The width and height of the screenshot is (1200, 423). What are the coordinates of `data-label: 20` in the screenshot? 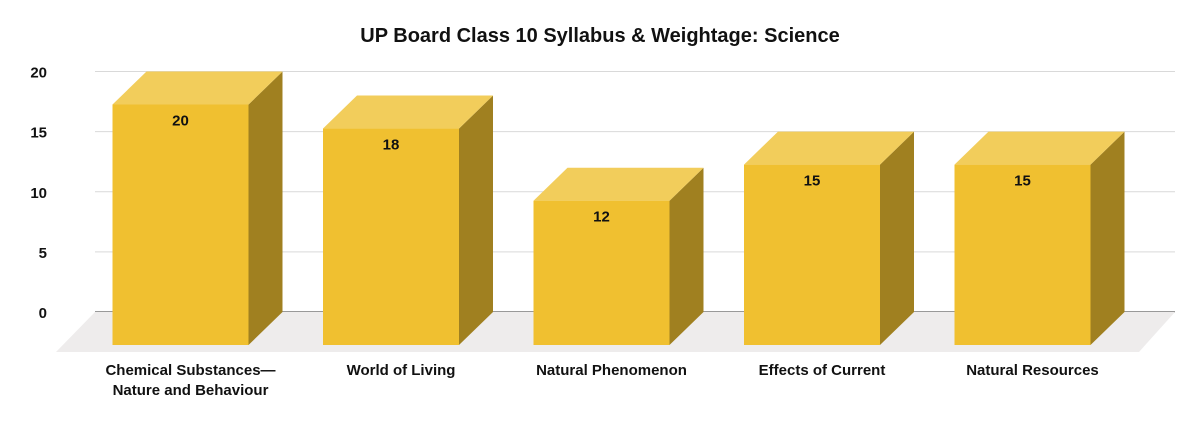 It's located at (180, 121).